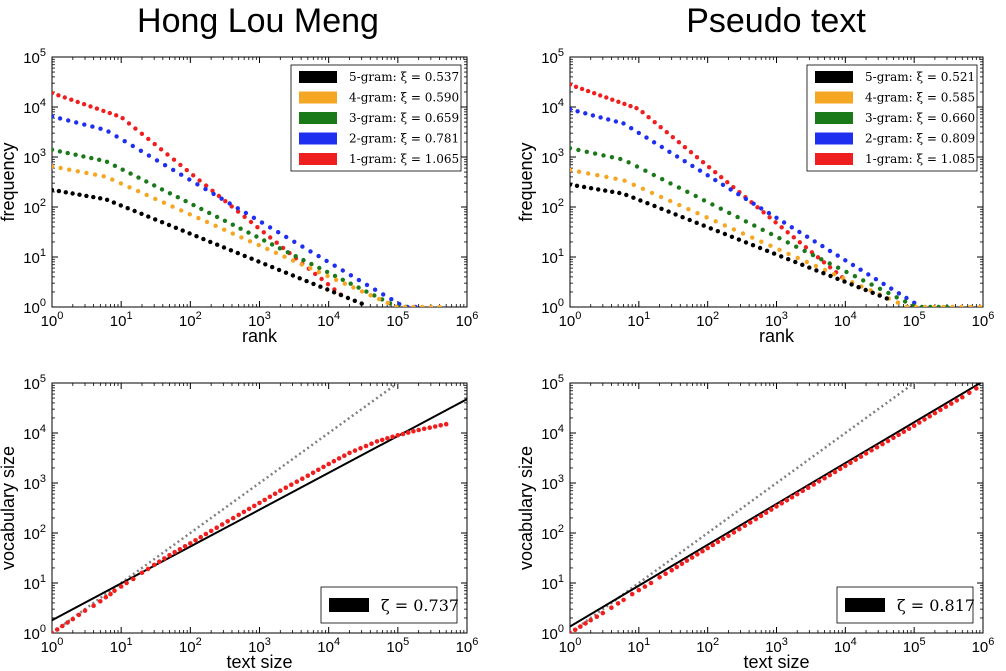 The image size is (1006, 671). Describe the element at coordinates (936, 605) in the screenshot. I see `heaps-pseudo-legend-label: ζ = 0.817` at that location.